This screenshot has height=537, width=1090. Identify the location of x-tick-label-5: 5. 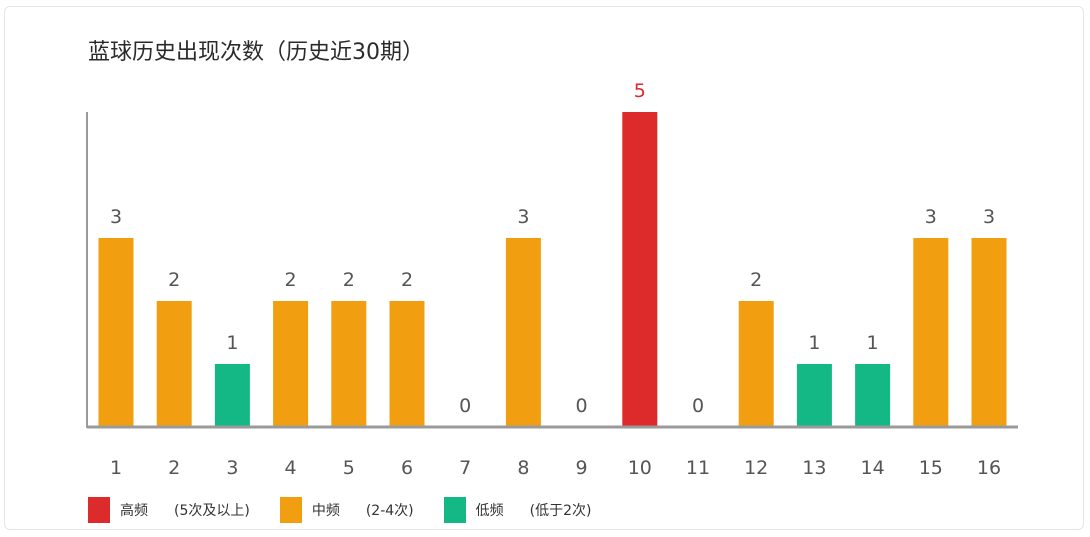
(349, 468).